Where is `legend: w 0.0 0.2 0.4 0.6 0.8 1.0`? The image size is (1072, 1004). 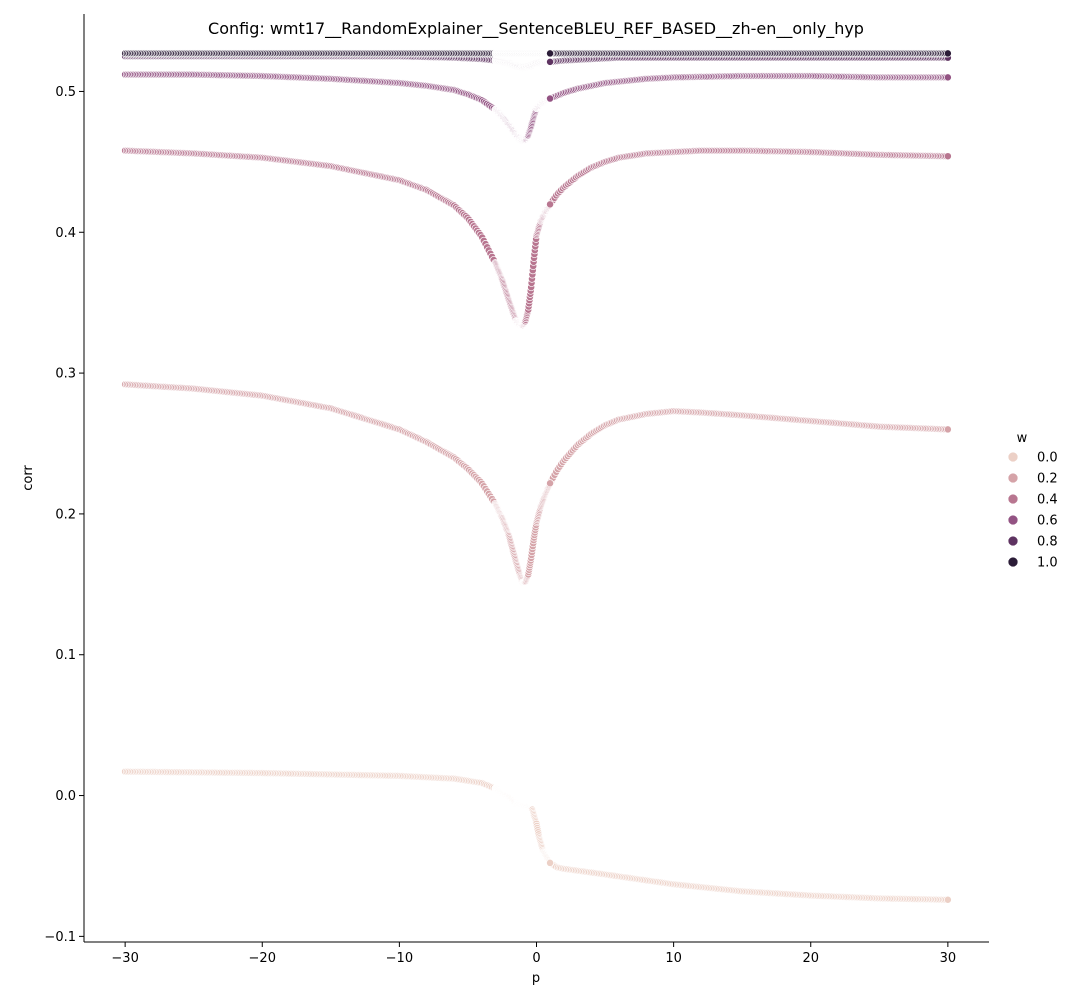 legend: w 0.0 0.2 0.4 0.6 0.8 1.0 is located at coordinates (1032, 501).